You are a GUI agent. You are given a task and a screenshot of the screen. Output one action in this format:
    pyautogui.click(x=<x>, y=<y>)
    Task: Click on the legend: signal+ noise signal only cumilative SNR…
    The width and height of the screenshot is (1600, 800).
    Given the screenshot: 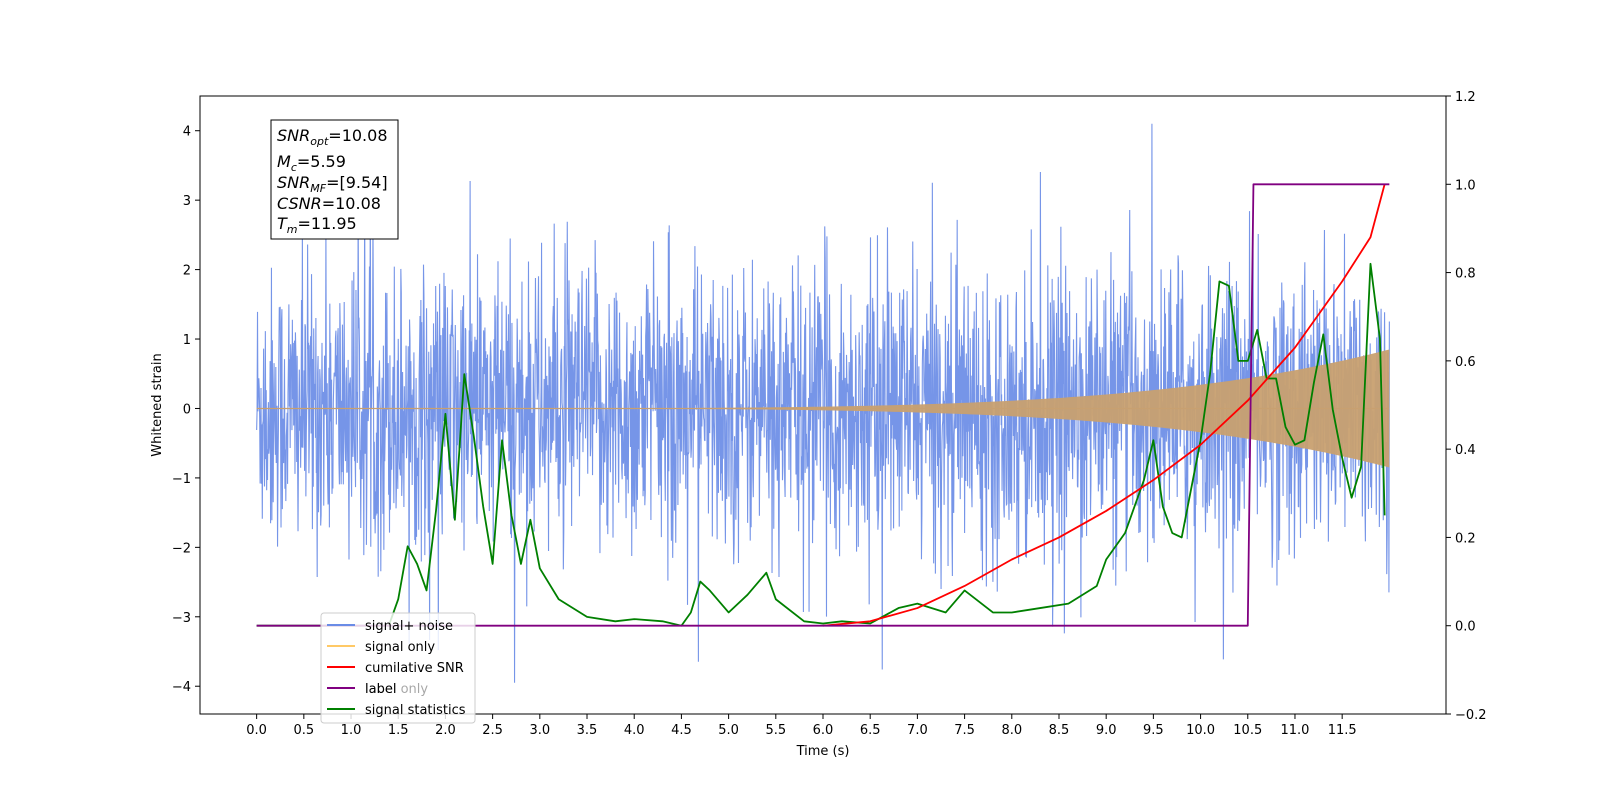 What is the action you would take?
    pyautogui.click(x=398, y=668)
    